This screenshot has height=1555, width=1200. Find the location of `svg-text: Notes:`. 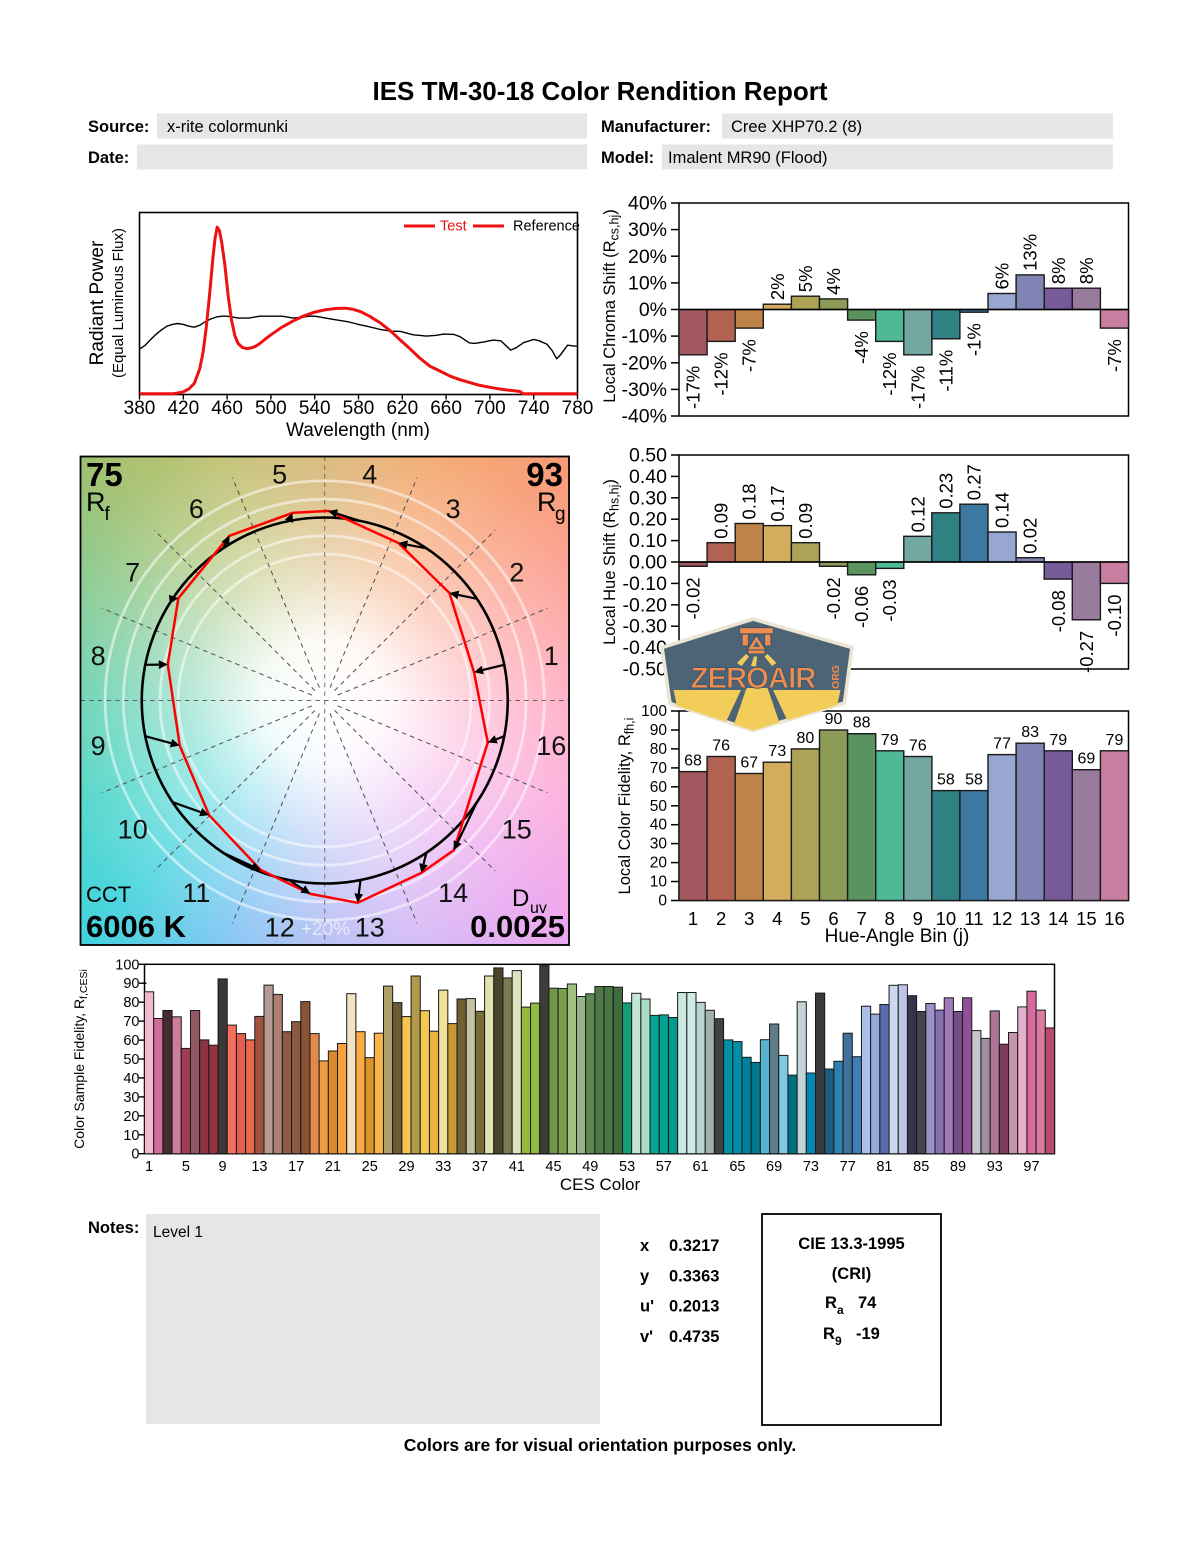

svg-text: Notes: is located at coordinates (113, 1228).